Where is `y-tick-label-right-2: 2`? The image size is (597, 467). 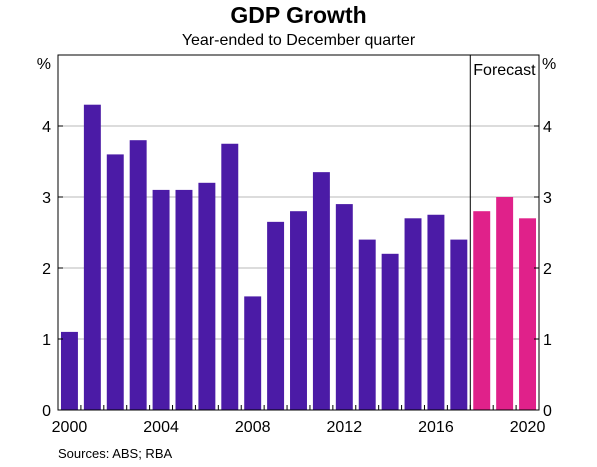
y-tick-label-right-2: 2 is located at coordinates (547, 269).